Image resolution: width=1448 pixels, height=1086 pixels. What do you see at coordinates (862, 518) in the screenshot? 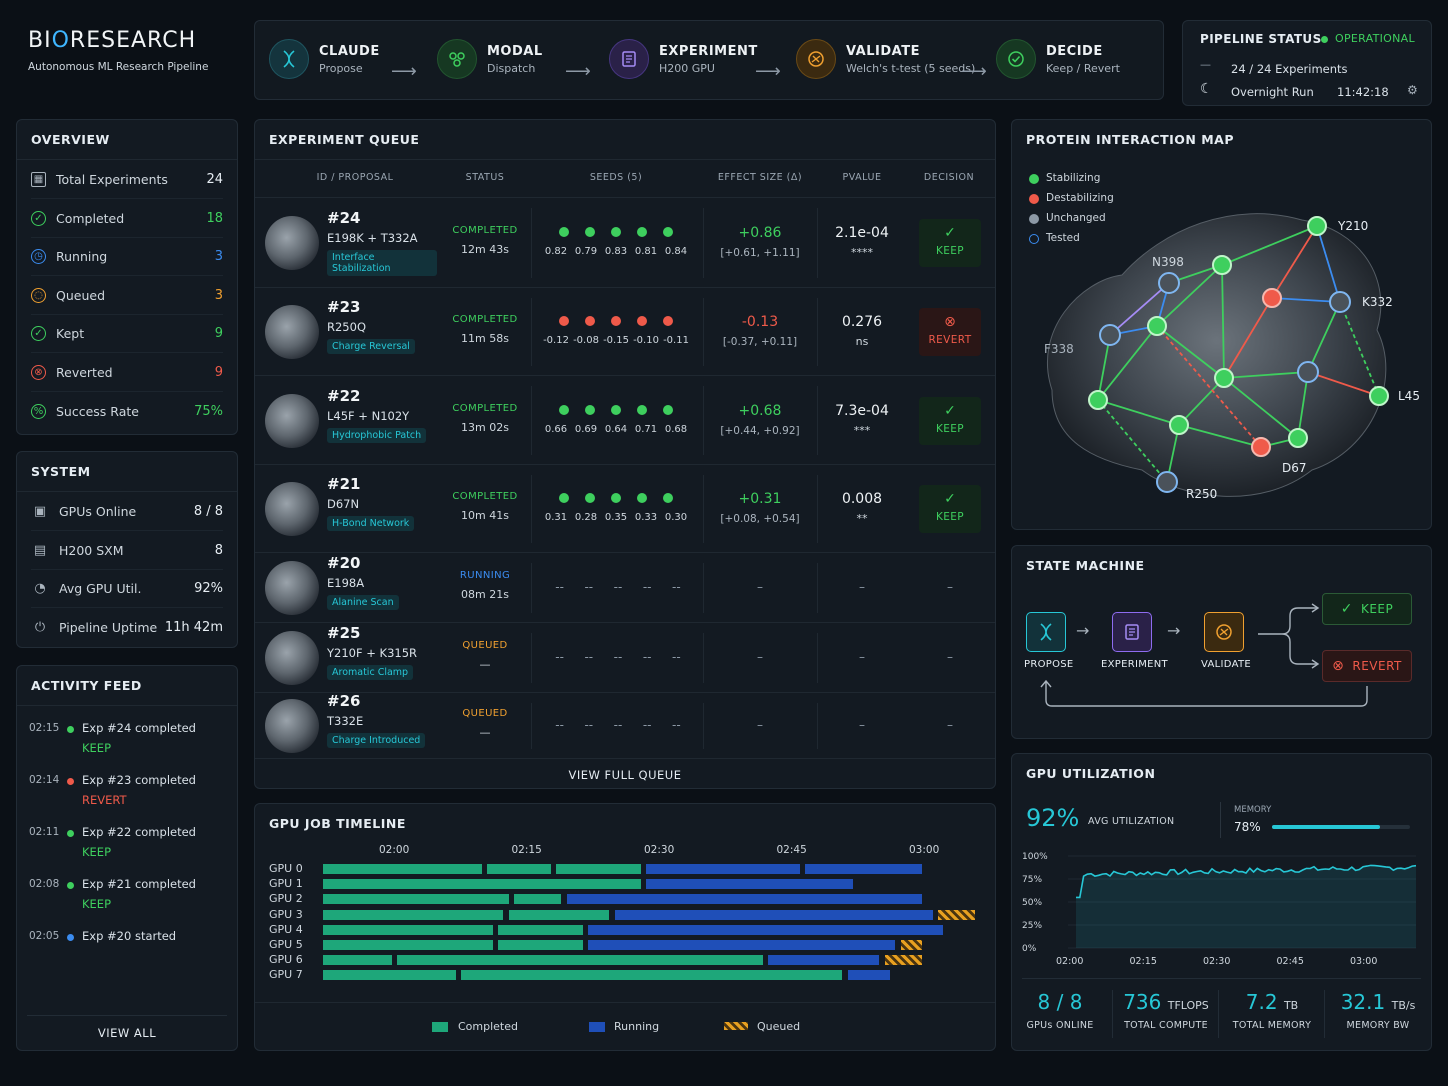
I see `significance: **` at bounding box center [862, 518].